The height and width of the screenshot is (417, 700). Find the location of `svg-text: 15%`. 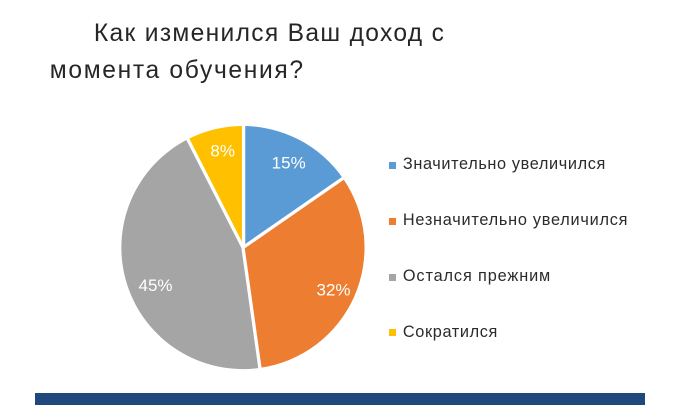

svg-text: 15% is located at coordinates (289, 162).